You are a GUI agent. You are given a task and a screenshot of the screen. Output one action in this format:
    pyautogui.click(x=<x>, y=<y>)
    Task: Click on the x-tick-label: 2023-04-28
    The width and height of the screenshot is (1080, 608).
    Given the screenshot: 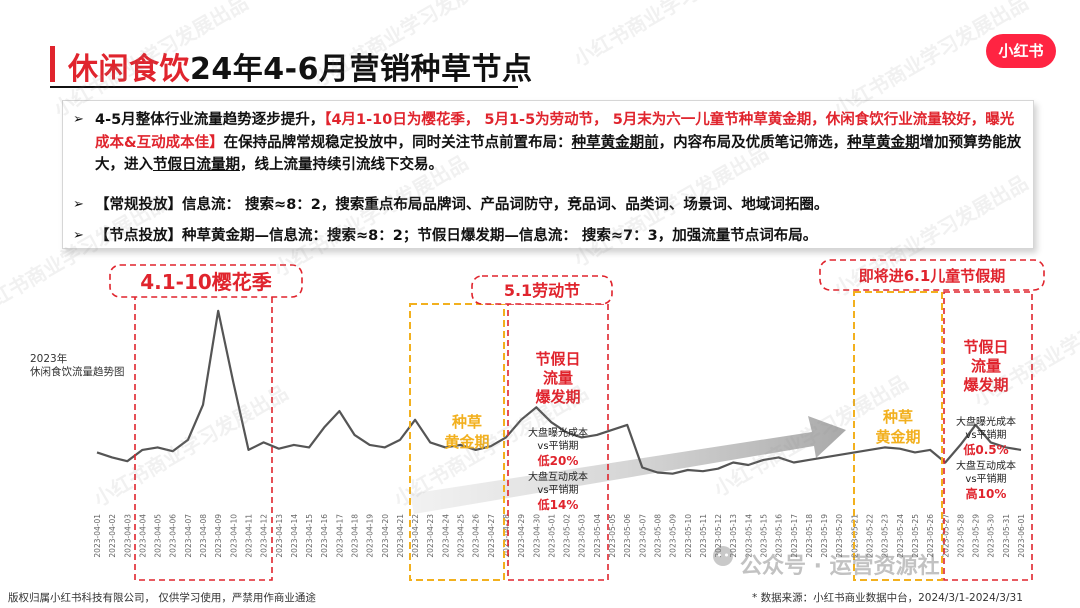 What is the action you would take?
    pyautogui.click(x=506, y=536)
    